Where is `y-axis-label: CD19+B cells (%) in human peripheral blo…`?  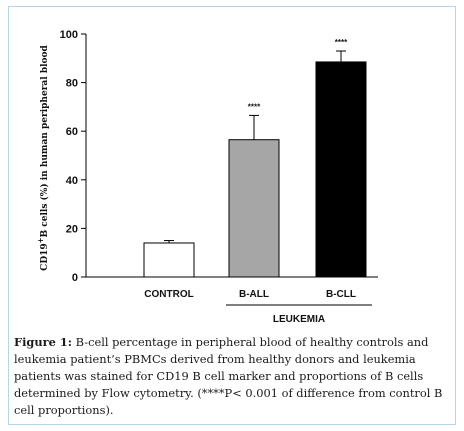
y-axis-label: CD19+B cells (%) in human peripheral blo… is located at coordinates (43, 157).